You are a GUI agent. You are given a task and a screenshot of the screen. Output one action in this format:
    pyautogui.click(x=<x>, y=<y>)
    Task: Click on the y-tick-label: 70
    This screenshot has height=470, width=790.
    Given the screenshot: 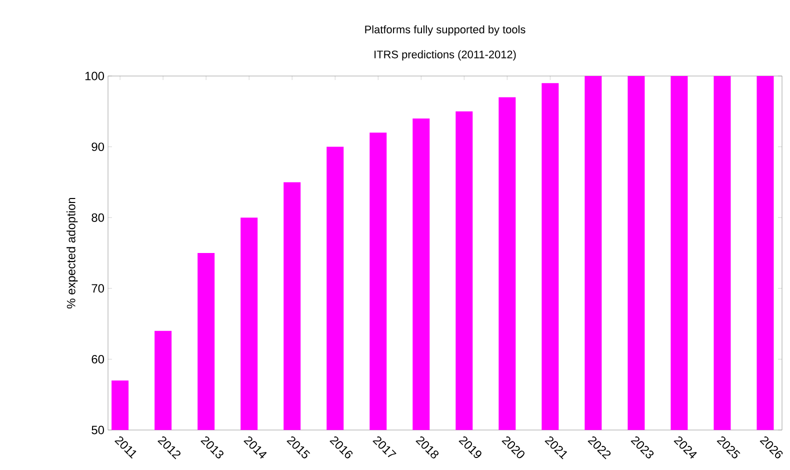 What is the action you would take?
    pyautogui.click(x=98, y=288)
    